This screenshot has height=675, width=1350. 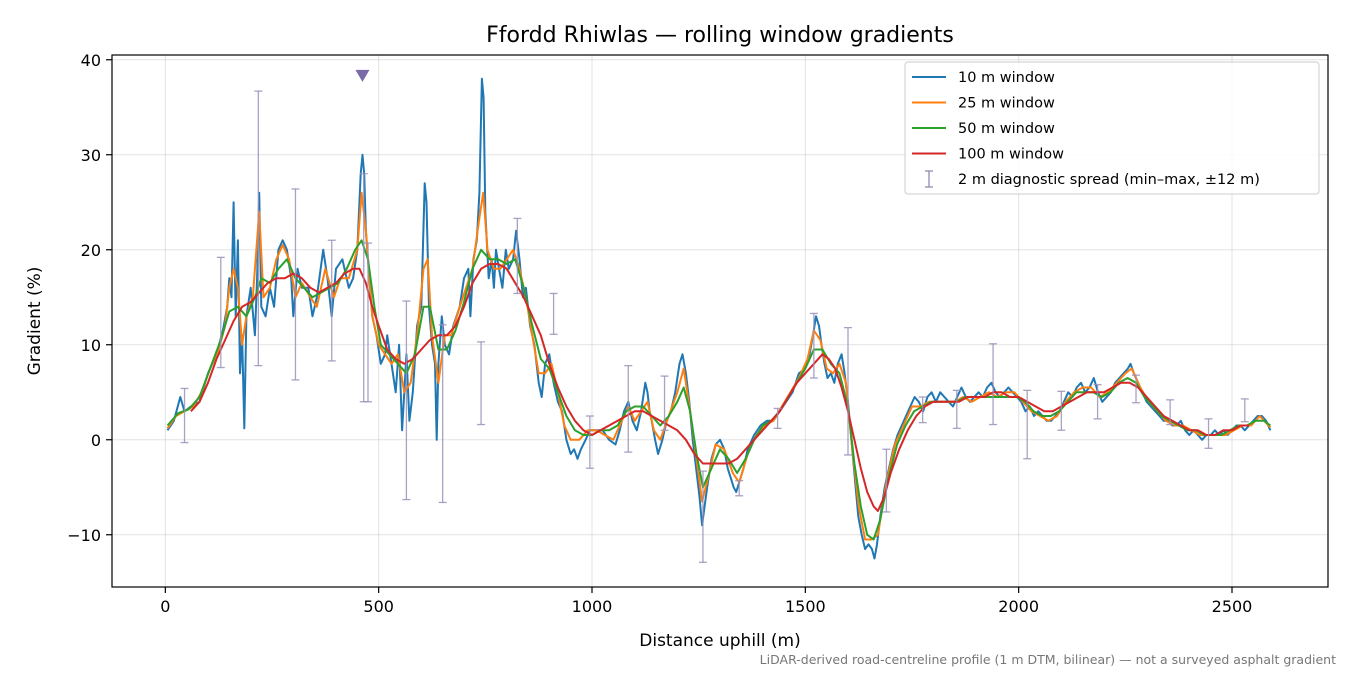 What do you see at coordinates (1006, 78) in the screenshot?
I see `legend-label-1: 10 m window` at bounding box center [1006, 78].